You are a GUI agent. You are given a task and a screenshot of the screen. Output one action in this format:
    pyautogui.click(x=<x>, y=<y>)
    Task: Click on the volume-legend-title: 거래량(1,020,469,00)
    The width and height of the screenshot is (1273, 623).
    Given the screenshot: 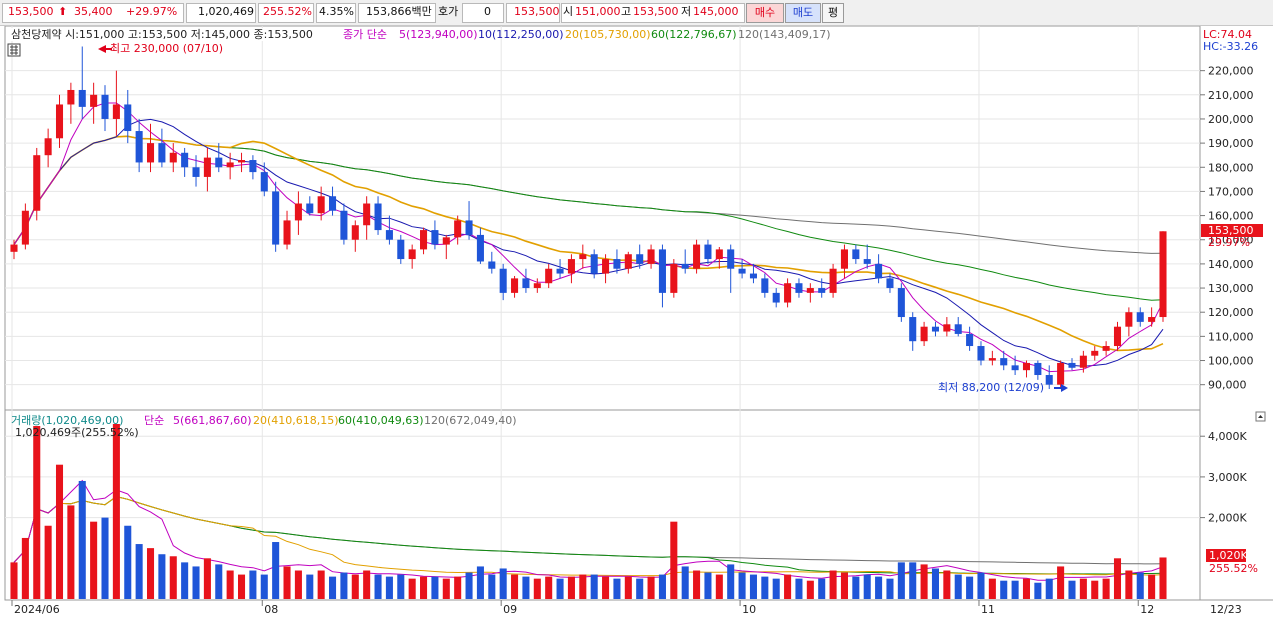 What is the action you would take?
    pyautogui.click(x=67, y=420)
    